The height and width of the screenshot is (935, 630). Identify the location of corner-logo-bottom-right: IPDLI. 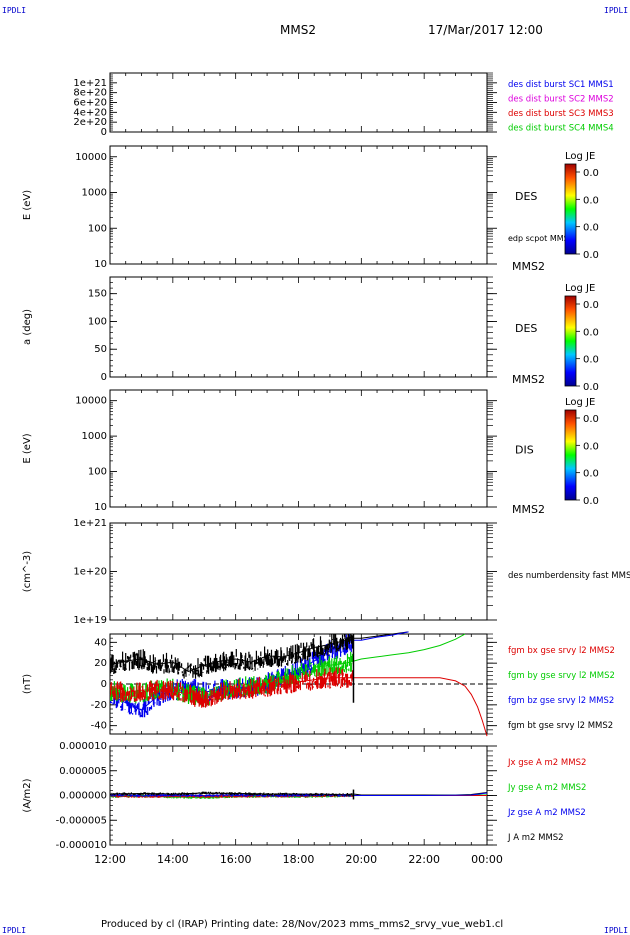
(616, 930).